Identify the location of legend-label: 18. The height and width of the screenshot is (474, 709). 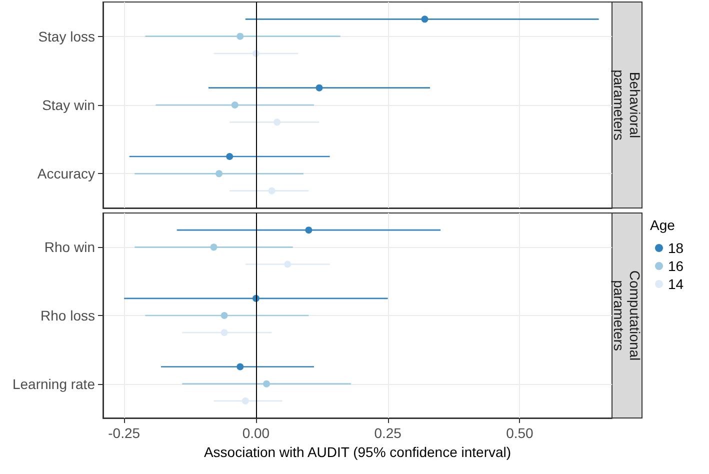
(676, 248).